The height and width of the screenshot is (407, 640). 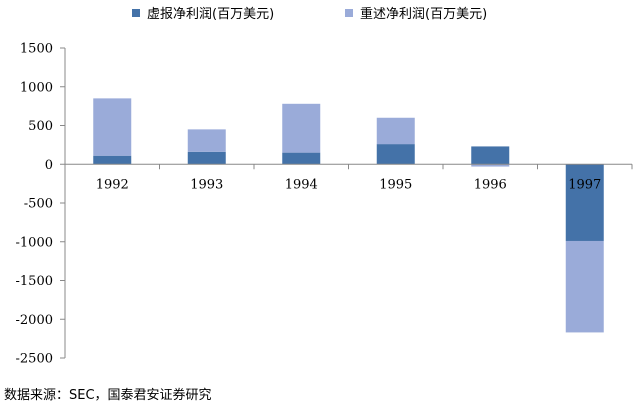 What do you see at coordinates (34, 320) in the screenshot?
I see `y-tick-label: -2000` at bounding box center [34, 320].